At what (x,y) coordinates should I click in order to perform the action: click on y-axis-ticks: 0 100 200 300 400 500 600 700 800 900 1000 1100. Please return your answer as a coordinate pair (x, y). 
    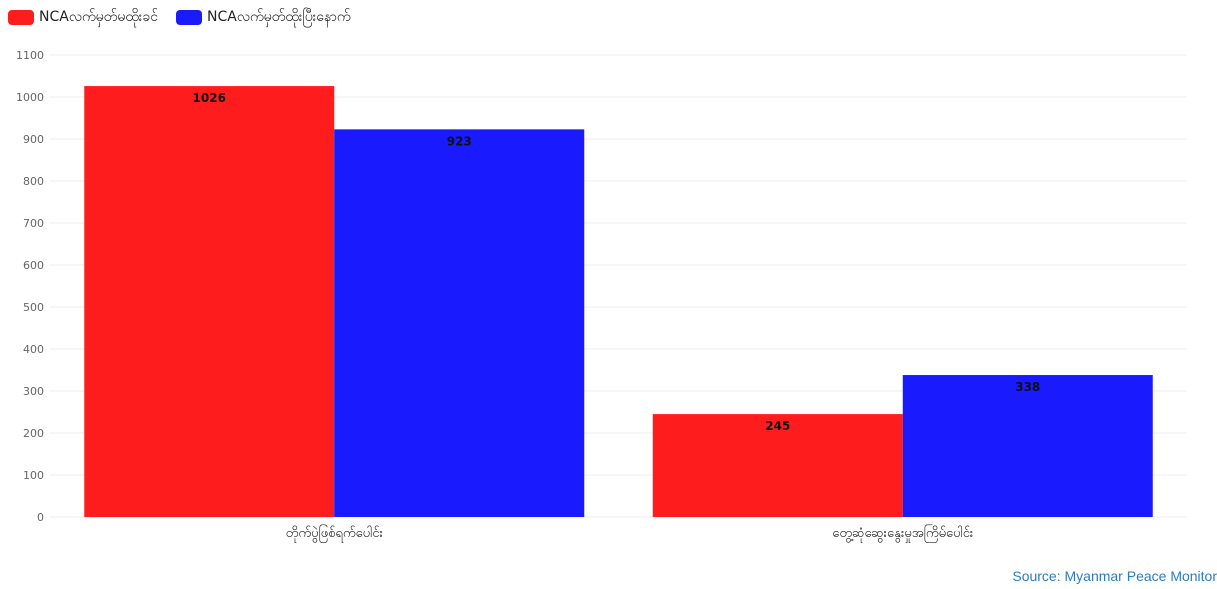
    Looking at the image, I should click on (30, 286).